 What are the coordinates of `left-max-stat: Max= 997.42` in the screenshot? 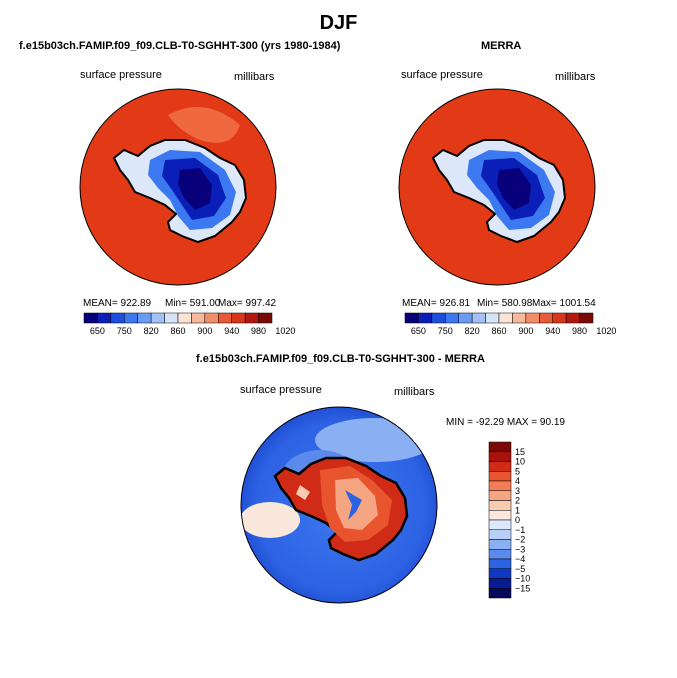 It's located at (247, 303).